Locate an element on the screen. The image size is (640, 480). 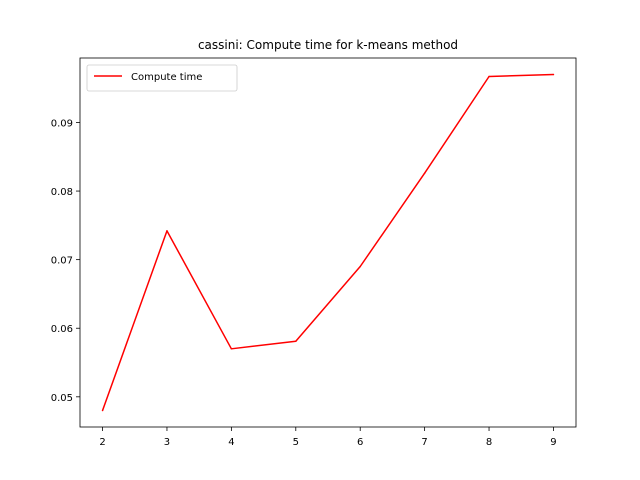
legend: Compute time is located at coordinates (162, 78).